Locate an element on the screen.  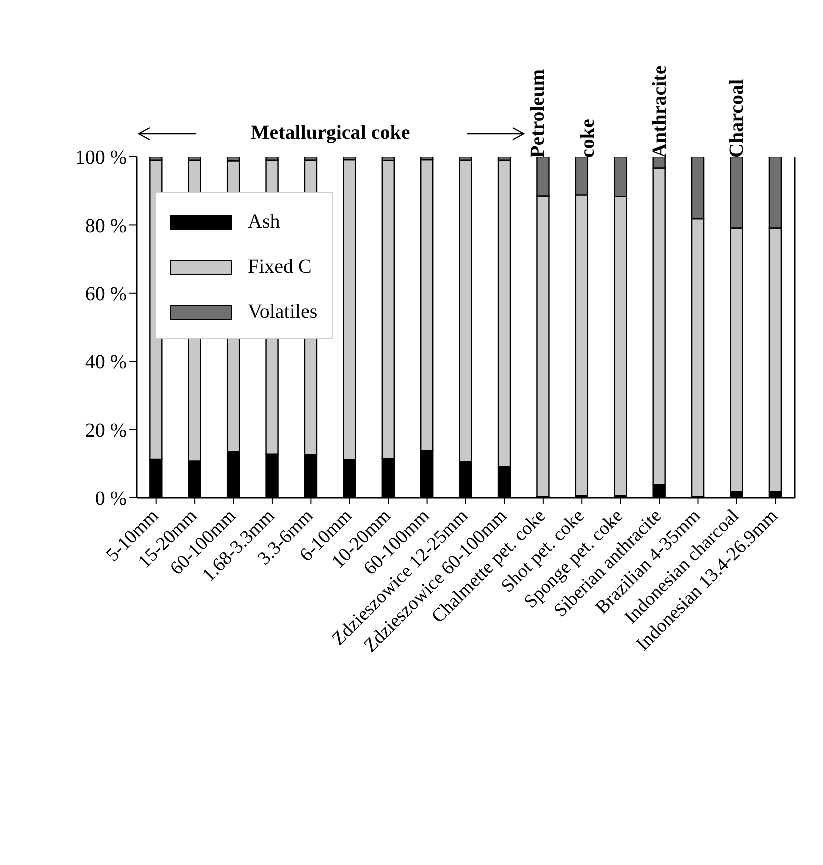
legend-label: Fixed C is located at coordinates (280, 267).